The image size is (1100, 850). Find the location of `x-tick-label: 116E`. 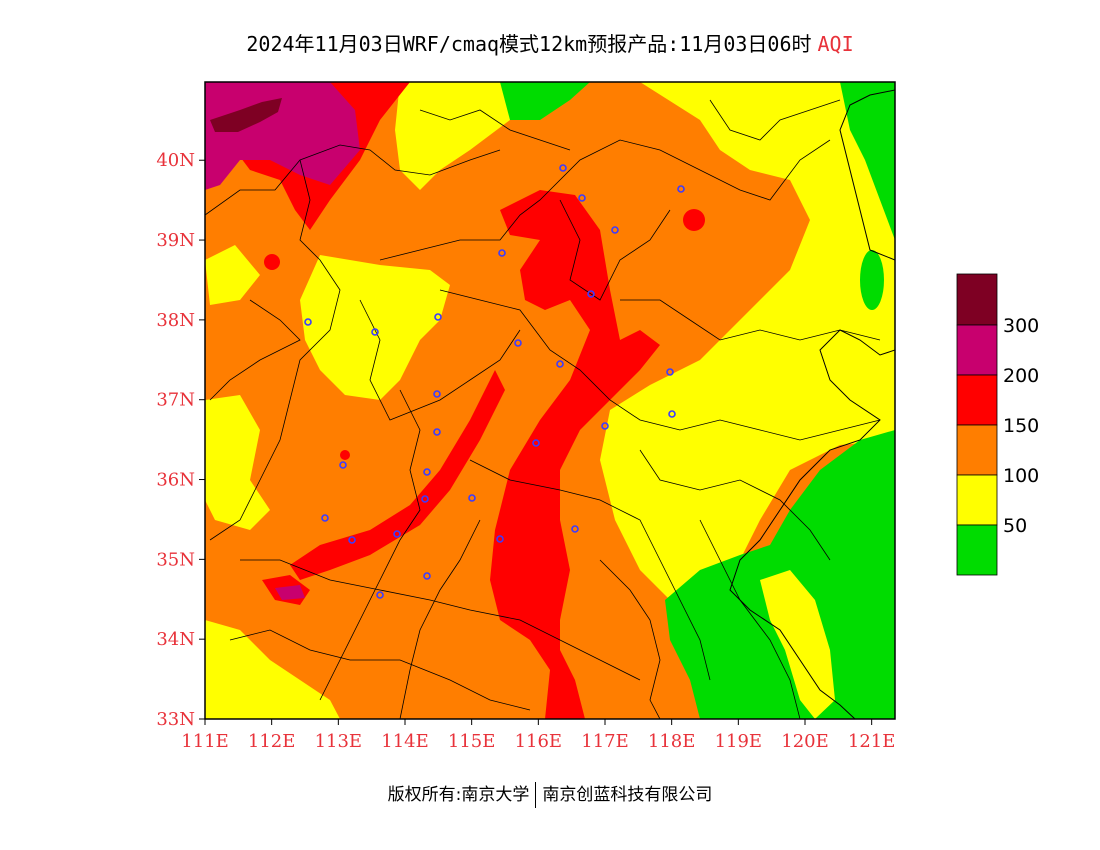

x-tick-label: 116E is located at coordinates (539, 741).